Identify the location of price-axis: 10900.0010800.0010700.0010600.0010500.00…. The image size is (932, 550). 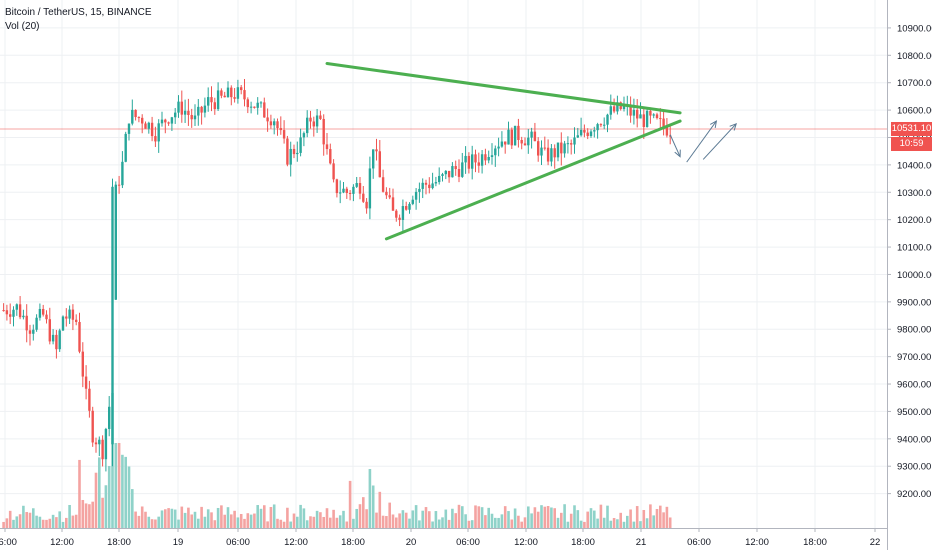
(909, 275).